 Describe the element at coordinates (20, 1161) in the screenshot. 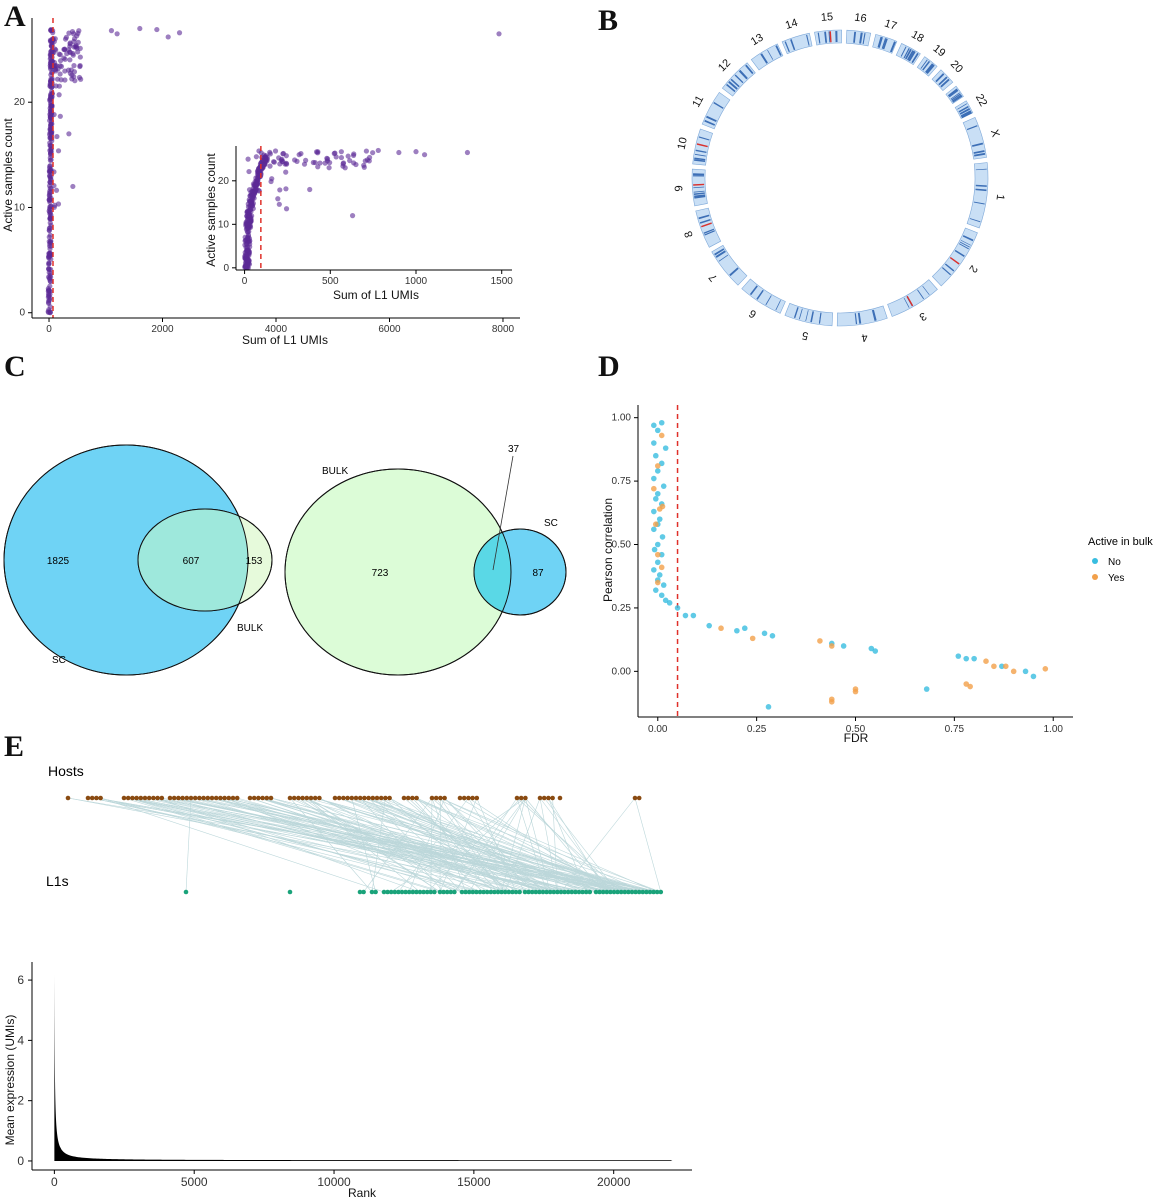

I see `y-tick-label: 0` at that location.